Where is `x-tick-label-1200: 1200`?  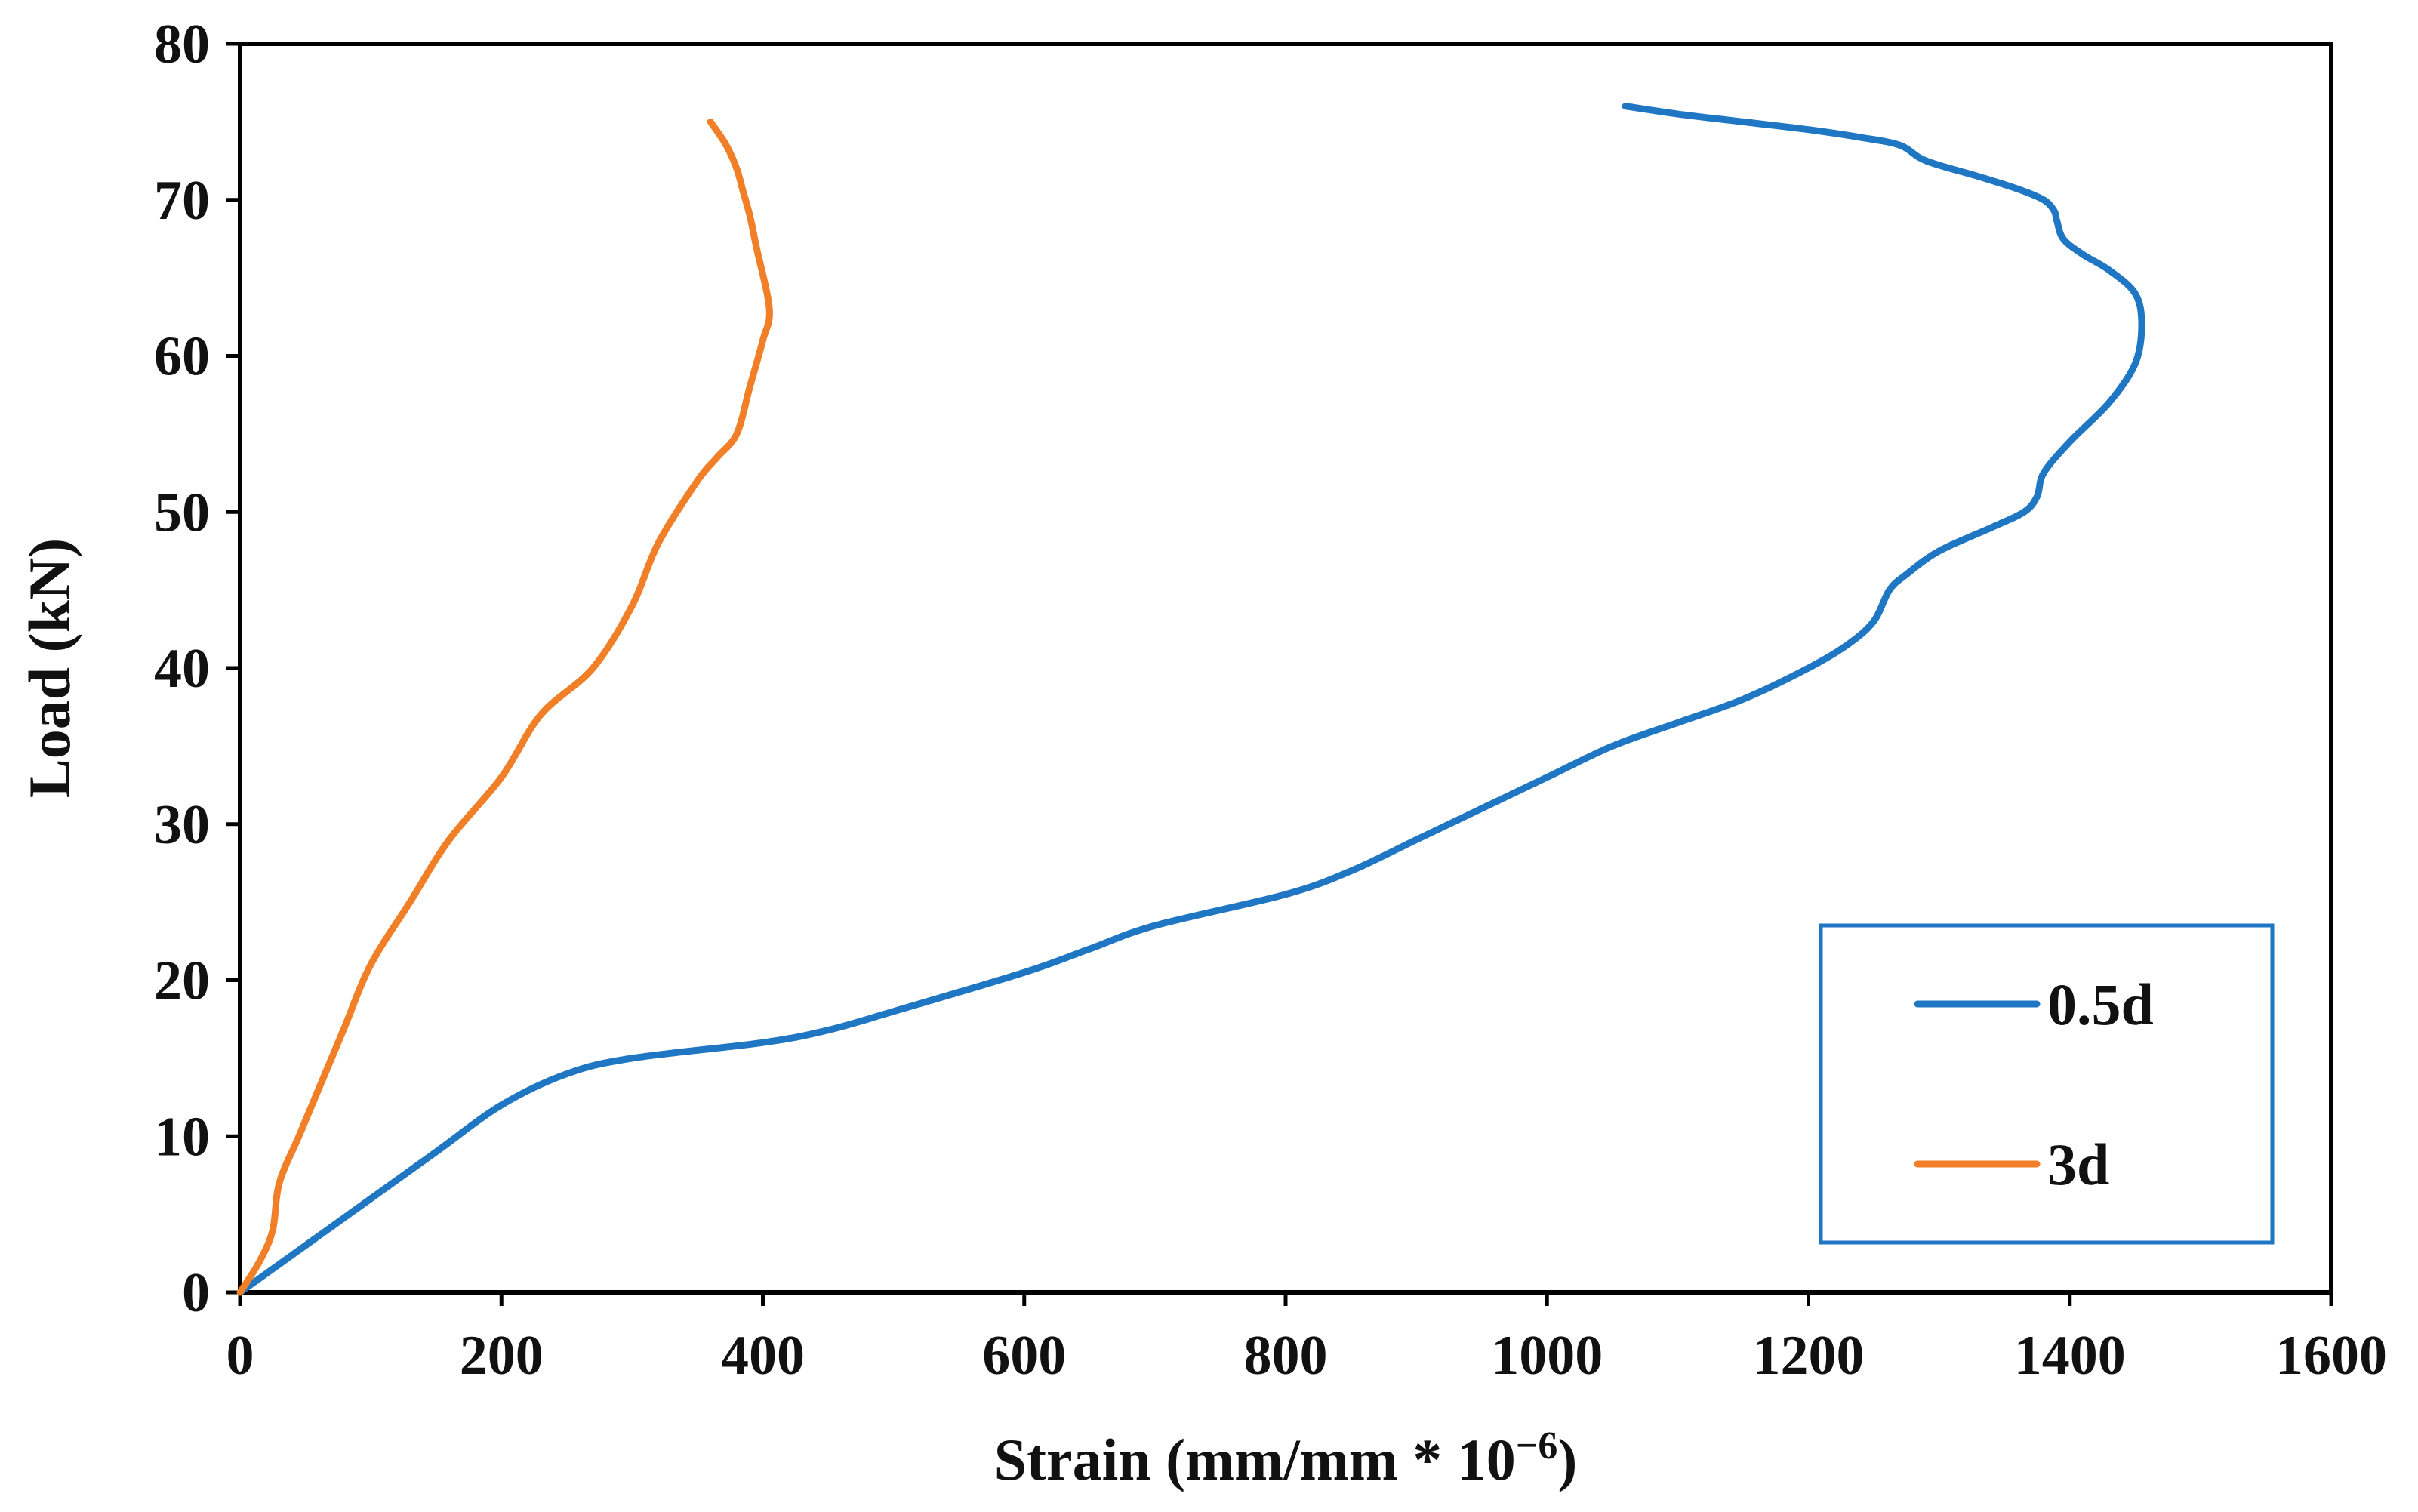 x-tick-label-1200: 1200 is located at coordinates (1809, 1356).